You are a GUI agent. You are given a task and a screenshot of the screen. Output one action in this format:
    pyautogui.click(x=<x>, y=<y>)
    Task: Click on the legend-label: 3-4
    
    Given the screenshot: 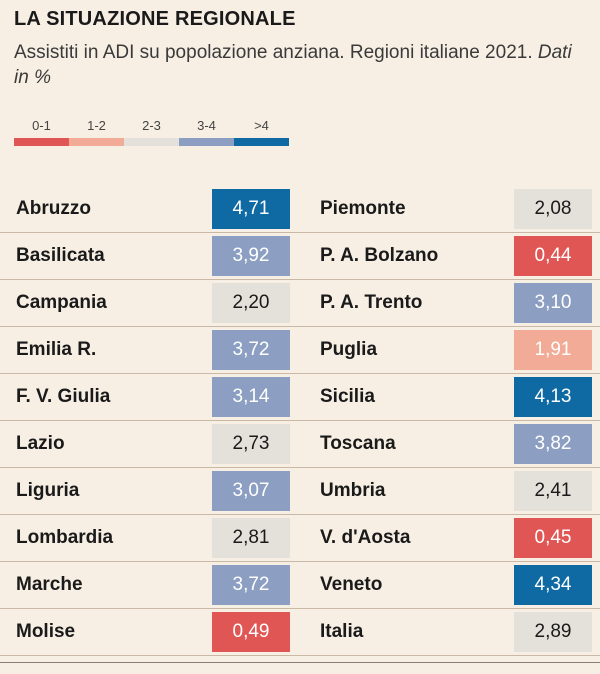 What is the action you would take?
    pyautogui.click(x=206, y=125)
    